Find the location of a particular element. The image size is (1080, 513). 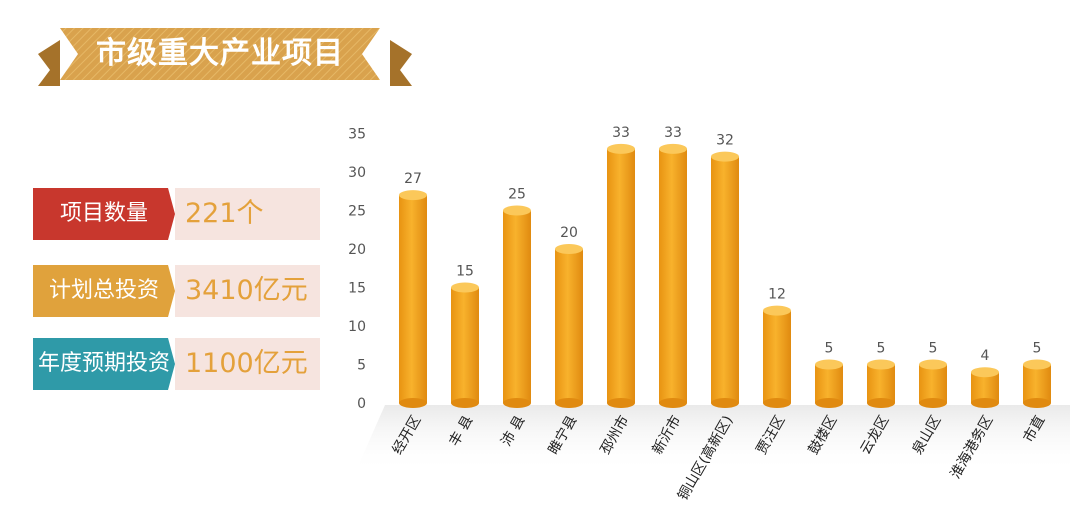

stat-value: 1100亿元 is located at coordinates (247, 364).